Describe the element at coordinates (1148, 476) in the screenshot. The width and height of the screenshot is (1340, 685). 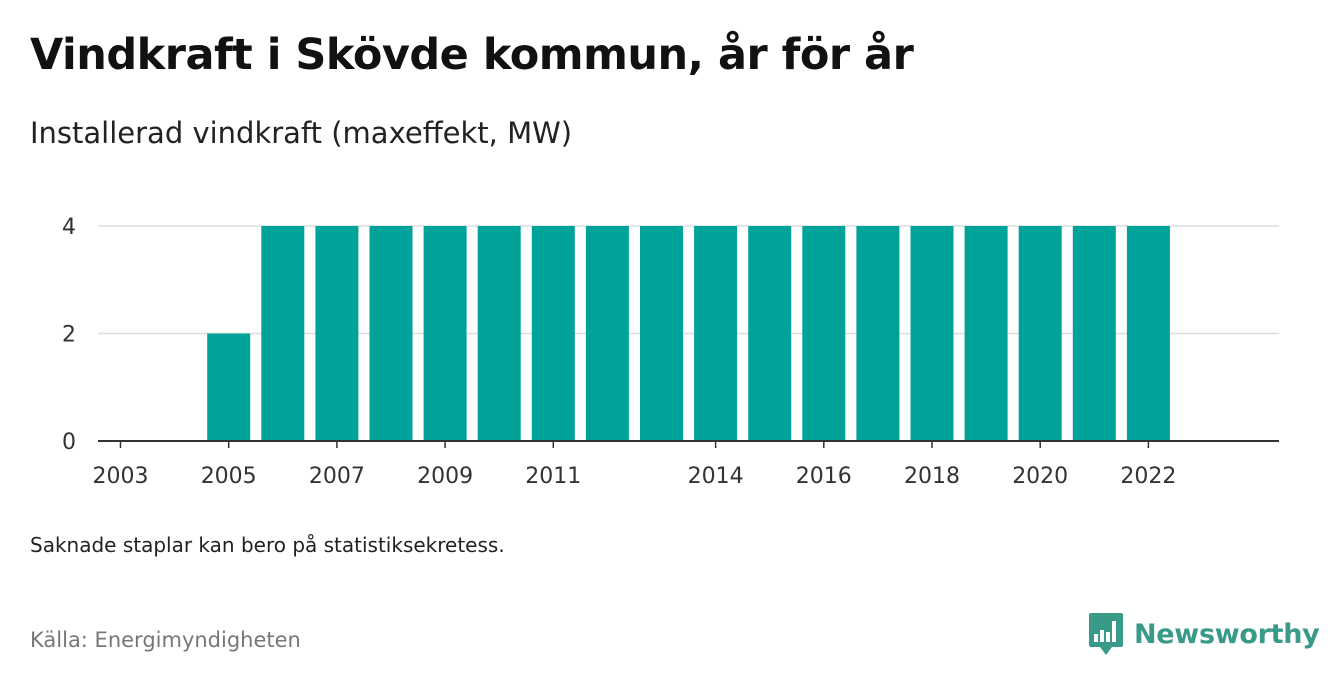
I see `x-tick-label: 2022` at that location.